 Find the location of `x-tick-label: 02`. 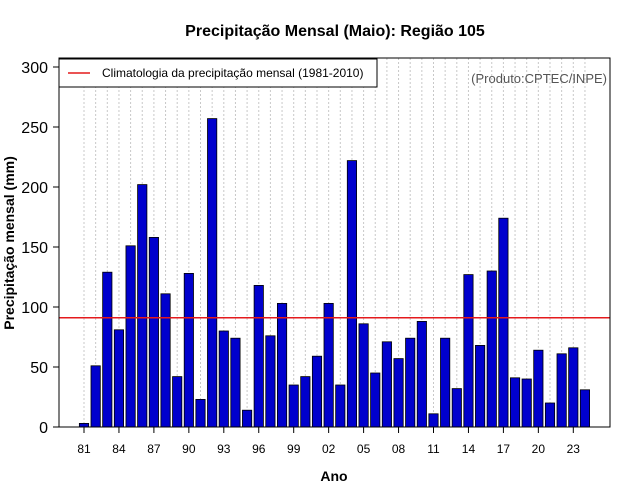

x-tick-label: 02 is located at coordinates (329, 449).